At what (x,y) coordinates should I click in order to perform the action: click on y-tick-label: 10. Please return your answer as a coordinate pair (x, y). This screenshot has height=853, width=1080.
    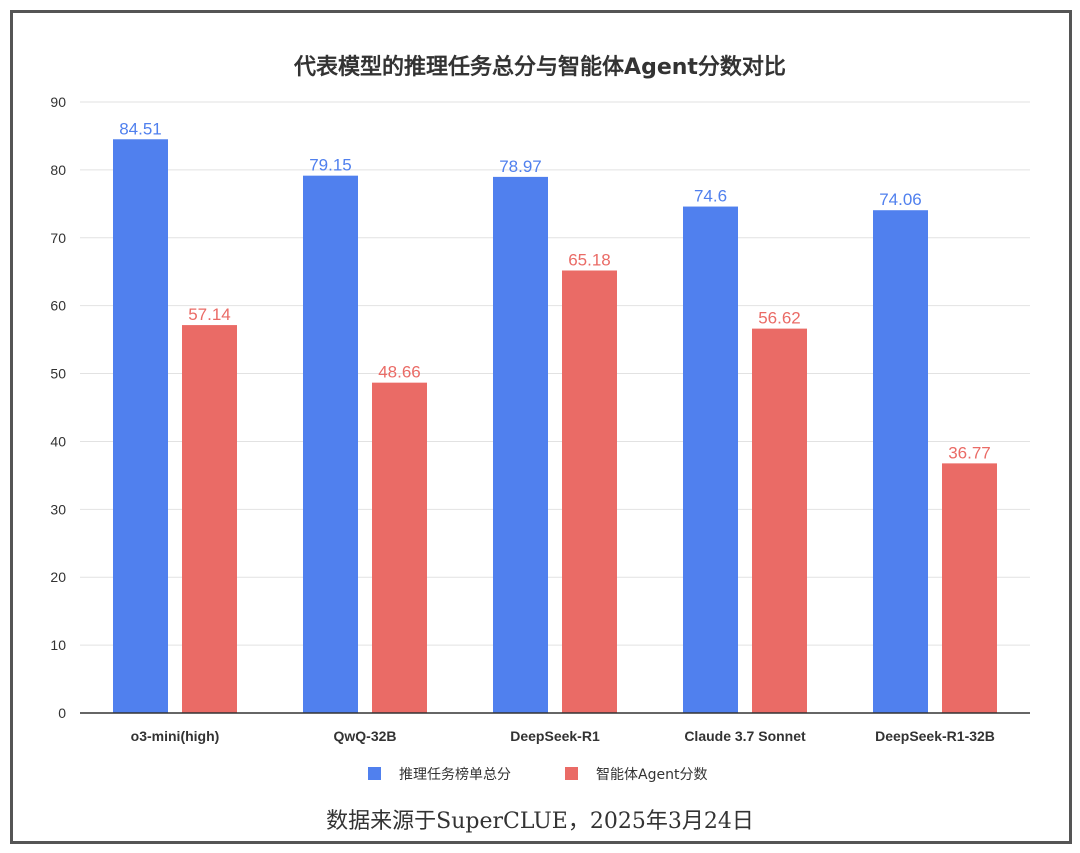
    Looking at the image, I should click on (58, 645).